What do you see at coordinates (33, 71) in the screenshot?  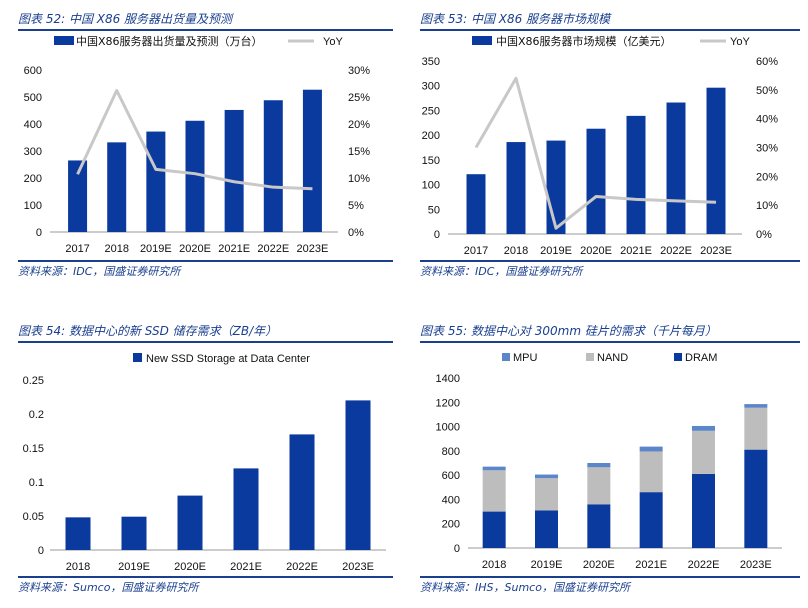 I see `y-tick-label: 600` at bounding box center [33, 71].